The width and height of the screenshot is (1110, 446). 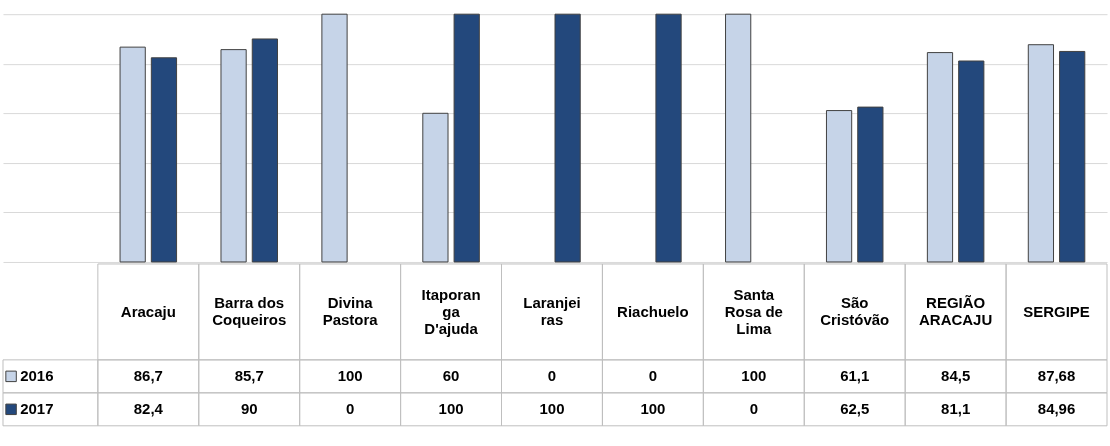 What do you see at coordinates (148, 409) in the screenshot?
I see `data-label: 82,4` at bounding box center [148, 409].